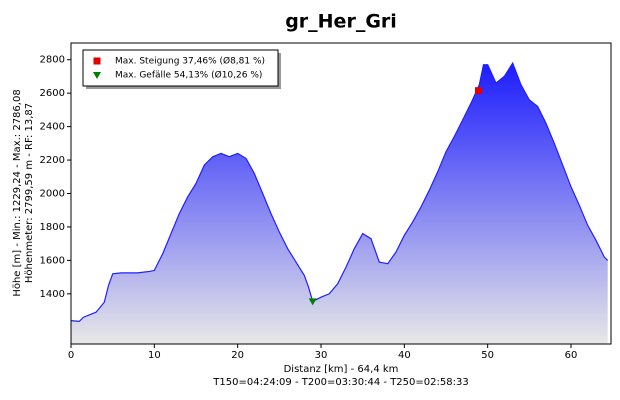 The image size is (620, 400). Describe the element at coordinates (190, 61) in the screenshot. I see `legend-label: Max. Steigung 37,46% (Ø8,81 %)` at that location.